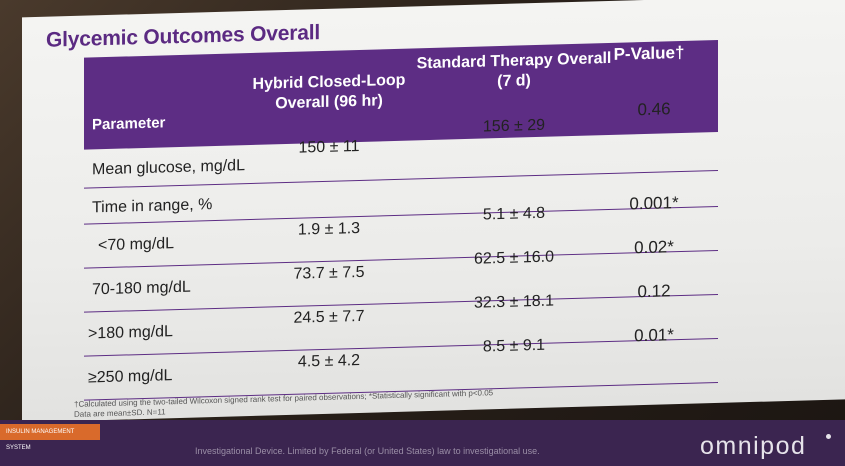  I want to click on row-hybrid-value: 24.5 ± 7.7, so click(329, 317).